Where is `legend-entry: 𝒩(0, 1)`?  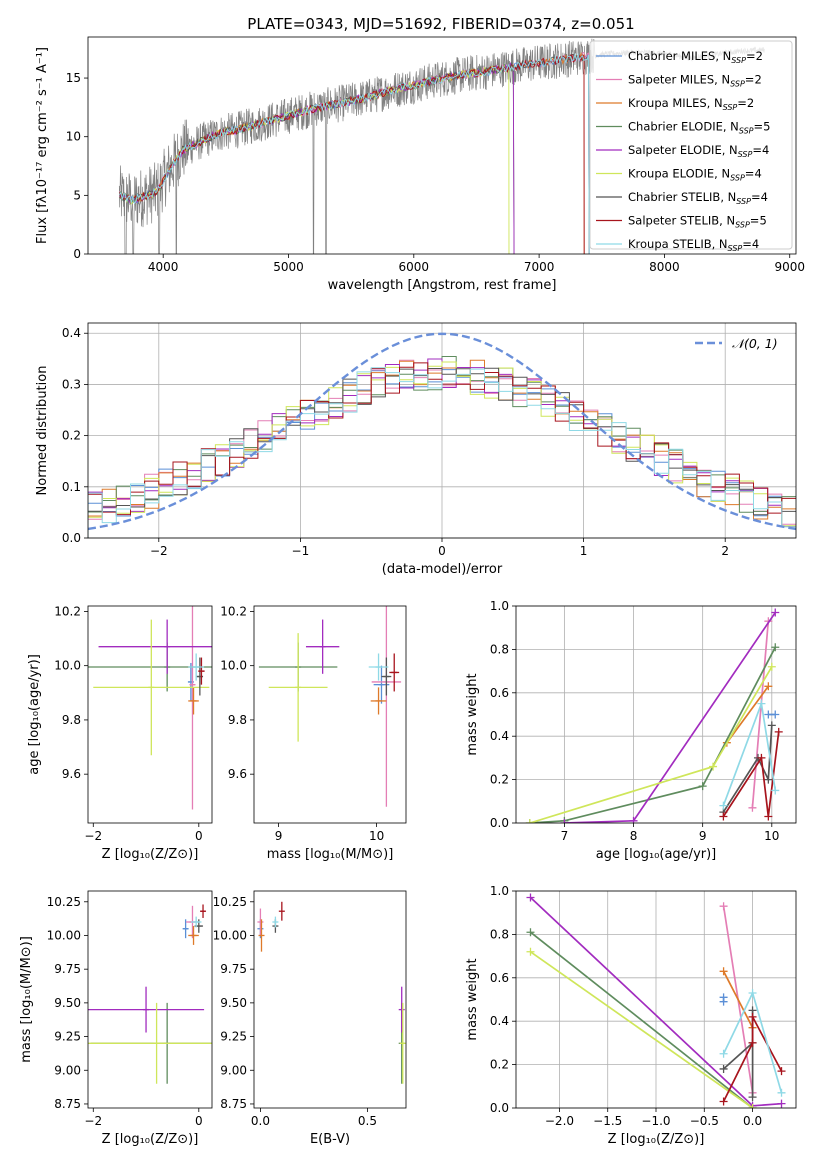 legend-entry: 𝒩(0, 1) is located at coordinates (755, 343).